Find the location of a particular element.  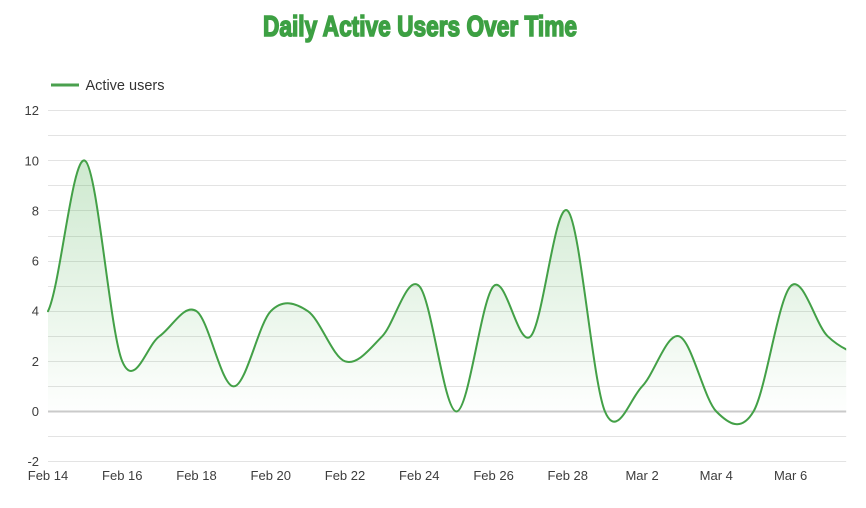

svg-text: -2 is located at coordinates (33, 461).